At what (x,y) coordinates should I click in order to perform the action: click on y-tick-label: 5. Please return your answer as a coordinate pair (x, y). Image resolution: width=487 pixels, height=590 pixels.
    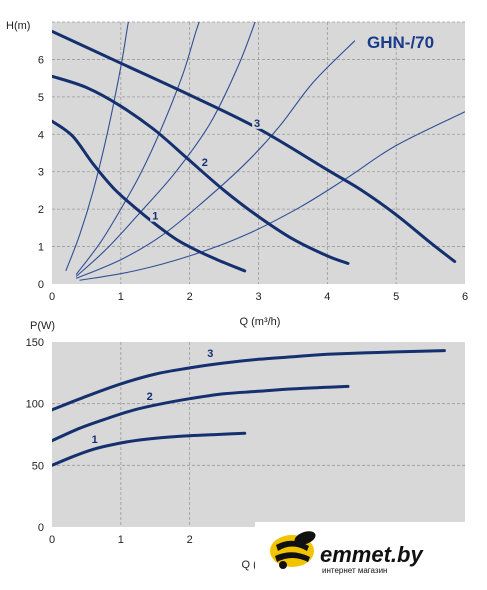
    Looking at the image, I should click on (41, 98).